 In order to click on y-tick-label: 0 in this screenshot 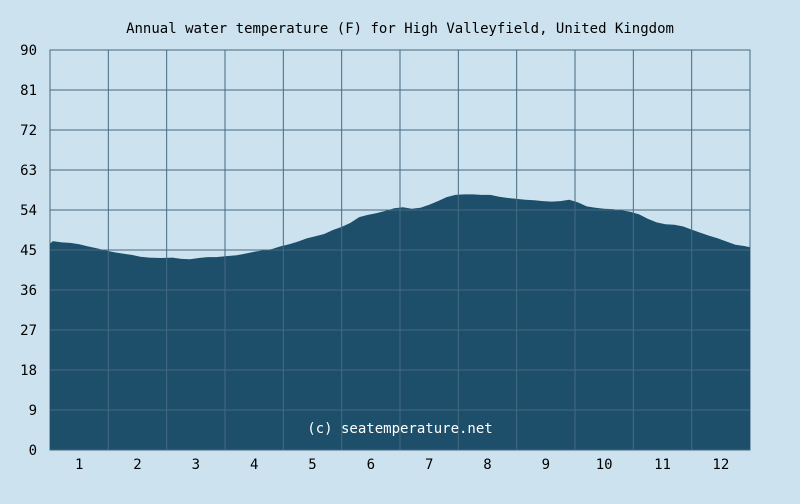, I will do `click(33, 451)`.